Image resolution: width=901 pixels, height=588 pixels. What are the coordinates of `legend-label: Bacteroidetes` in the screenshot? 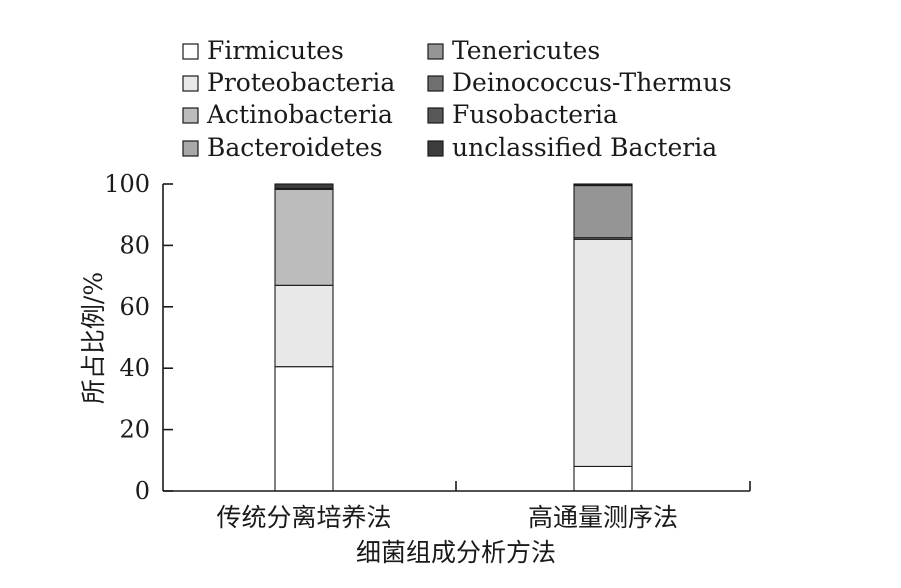 It's located at (295, 147).